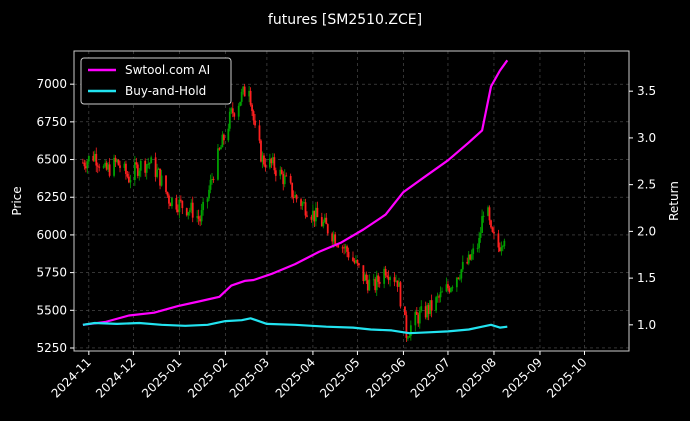 The width and height of the screenshot is (690, 421). Describe the element at coordinates (345, 20) in the screenshot. I see `chart-title: futures [SM2510.ZCE]` at that location.